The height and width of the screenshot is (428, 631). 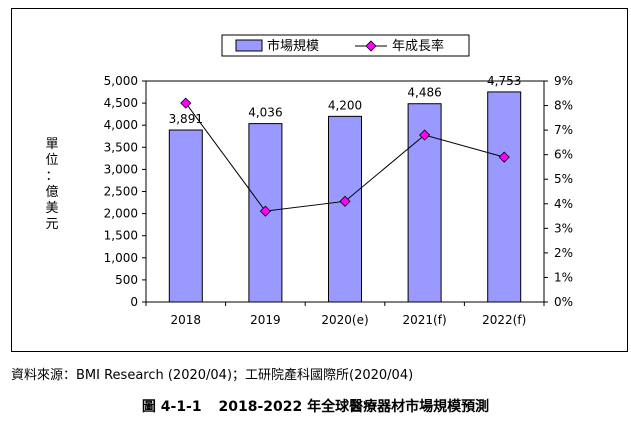 I want to click on y-left-tick-label: 2,500, so click(x=121, y=192).